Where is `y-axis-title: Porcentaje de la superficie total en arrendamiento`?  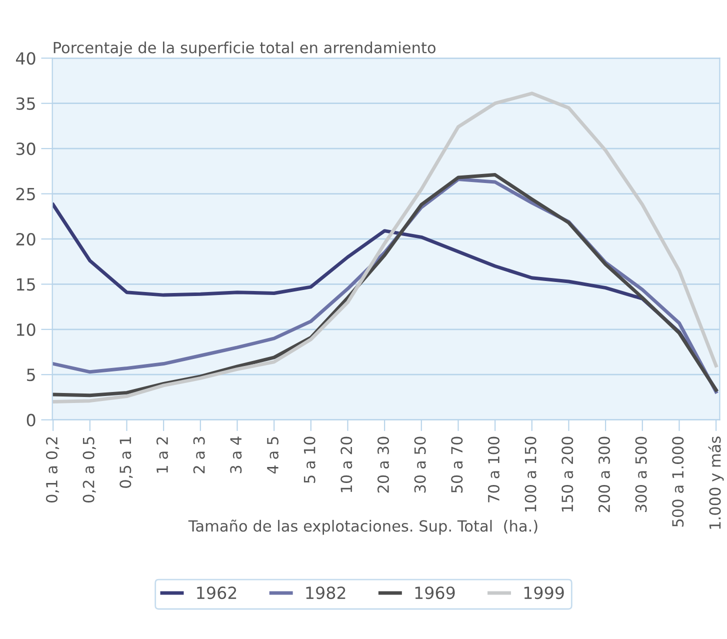 y-axis-title: Porcentaje de la superficie total en arrendamiento is located at coordinates (245, 49).